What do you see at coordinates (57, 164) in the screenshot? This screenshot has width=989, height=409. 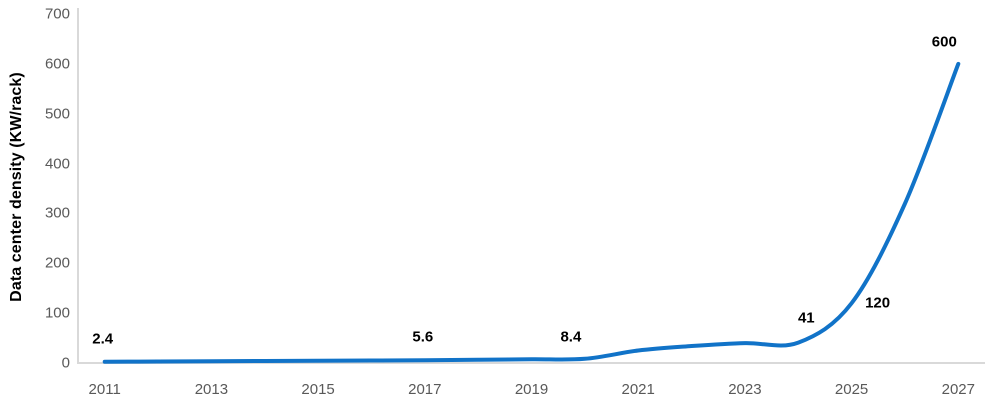 I see `y-tick-400: 400` at bounding box center [57, 164].